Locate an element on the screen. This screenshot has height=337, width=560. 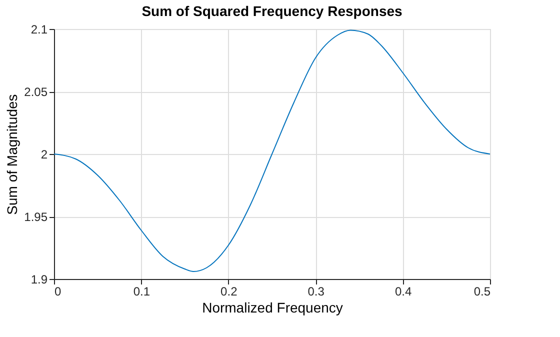
x-tick-label: 0.5 is located at coordinates (482, 291).